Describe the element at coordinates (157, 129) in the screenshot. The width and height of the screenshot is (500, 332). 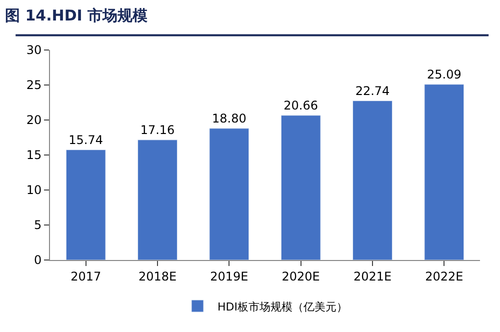
I see `text: 17.16` at that location.